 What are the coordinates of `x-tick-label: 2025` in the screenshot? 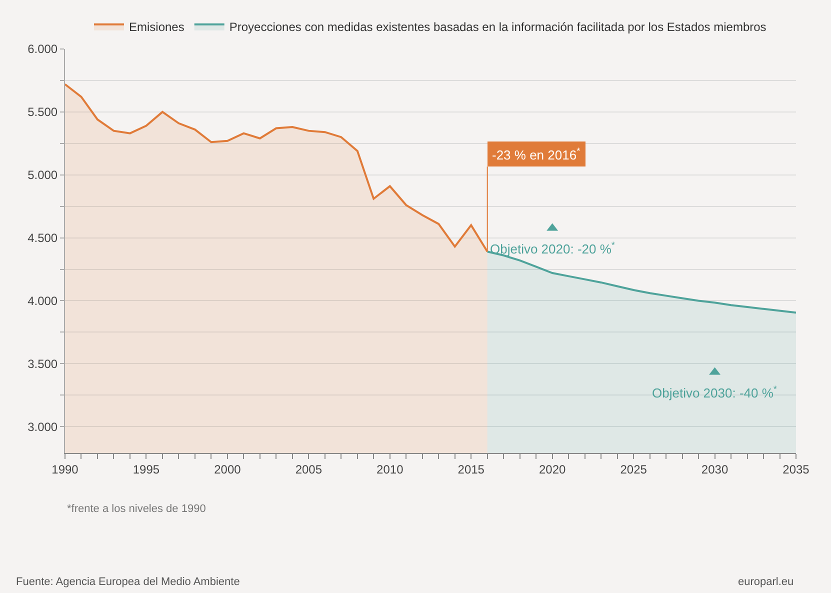 It's located at (634, 469).